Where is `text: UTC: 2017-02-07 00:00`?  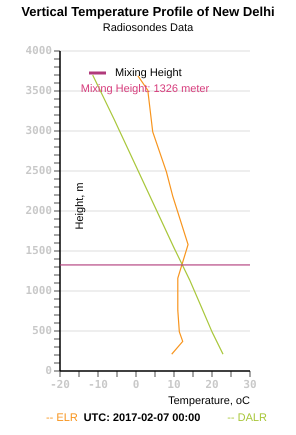
text: UTC: 2017-02-07 00:00 is located at coordinates (142, 418).